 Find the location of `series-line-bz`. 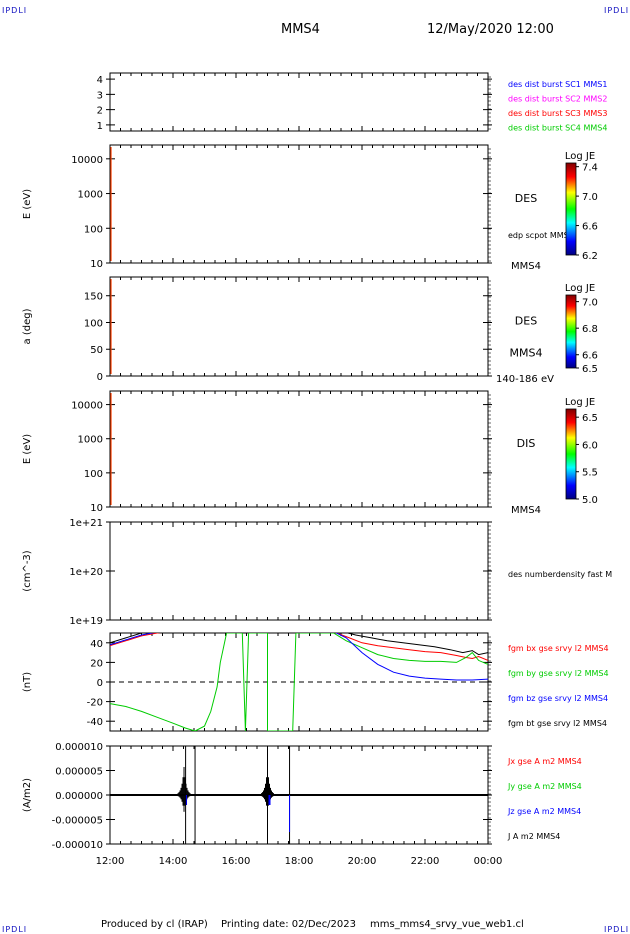

series-line-bz is located at coordinates (299, 657).